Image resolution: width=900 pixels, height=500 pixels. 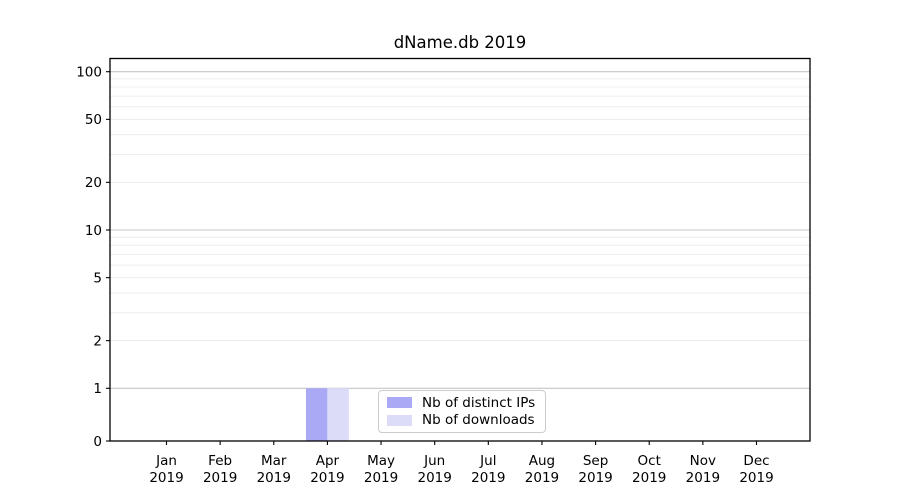 I want to click on x-tick-label-month: Jan, so click(x=166, y=461).